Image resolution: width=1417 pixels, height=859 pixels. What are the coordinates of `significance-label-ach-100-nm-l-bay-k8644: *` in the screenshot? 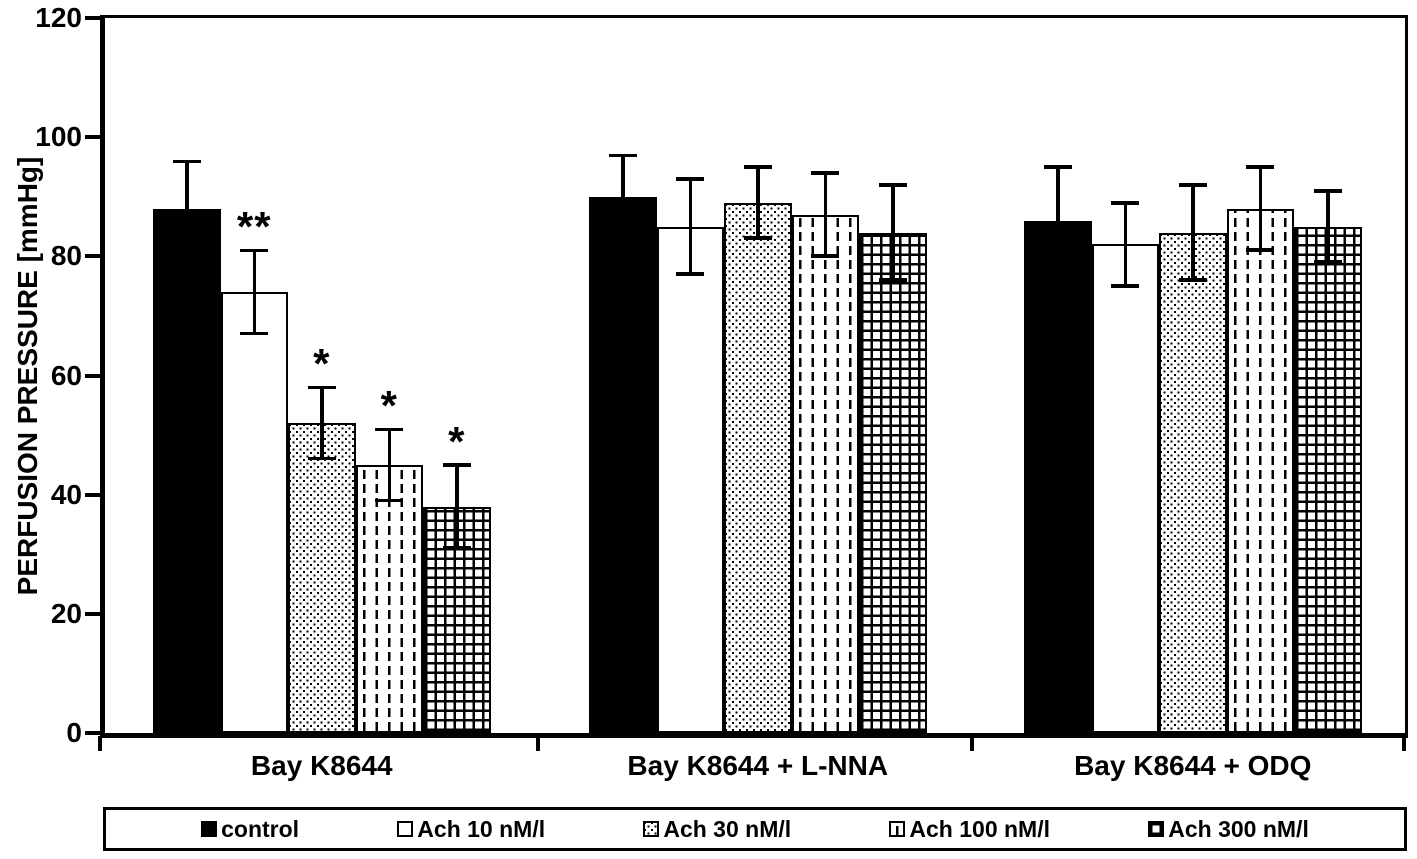 It's located at (389, 406).